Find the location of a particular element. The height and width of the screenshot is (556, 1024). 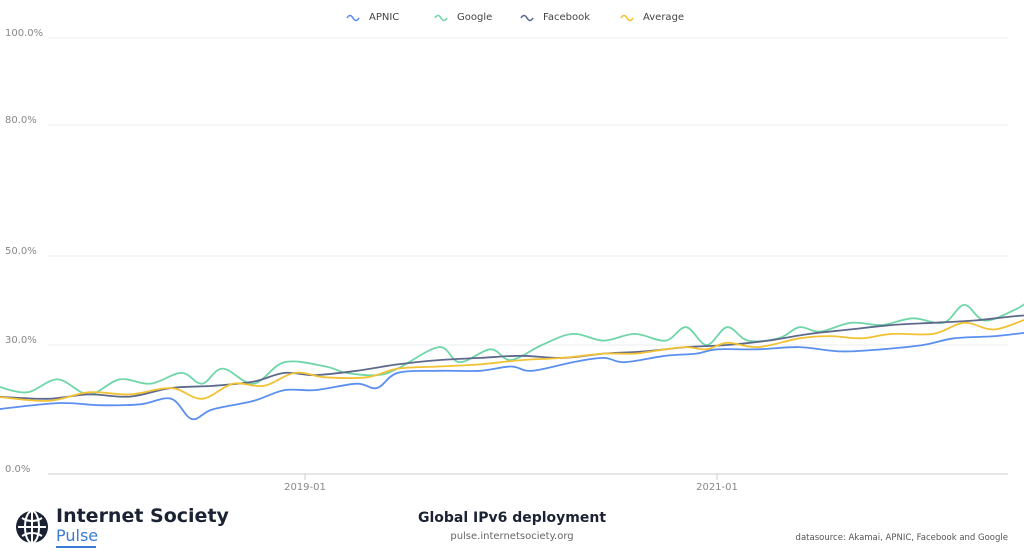

legend-label: Average is located at coordinates (663, 17).